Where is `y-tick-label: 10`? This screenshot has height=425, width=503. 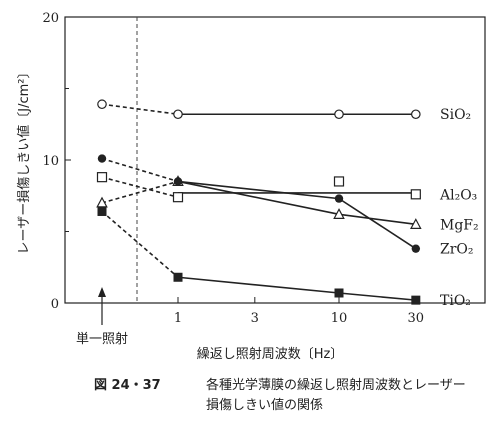
y-tick-label: 10 is located at coordinates (50, 161).